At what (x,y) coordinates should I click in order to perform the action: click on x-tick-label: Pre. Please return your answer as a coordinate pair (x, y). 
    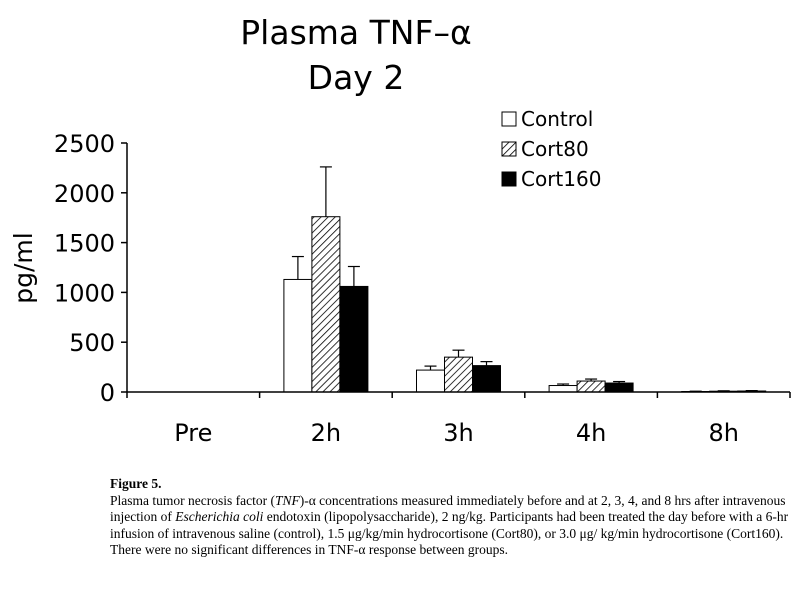
    Looking at the image, I should click on (193, 433).